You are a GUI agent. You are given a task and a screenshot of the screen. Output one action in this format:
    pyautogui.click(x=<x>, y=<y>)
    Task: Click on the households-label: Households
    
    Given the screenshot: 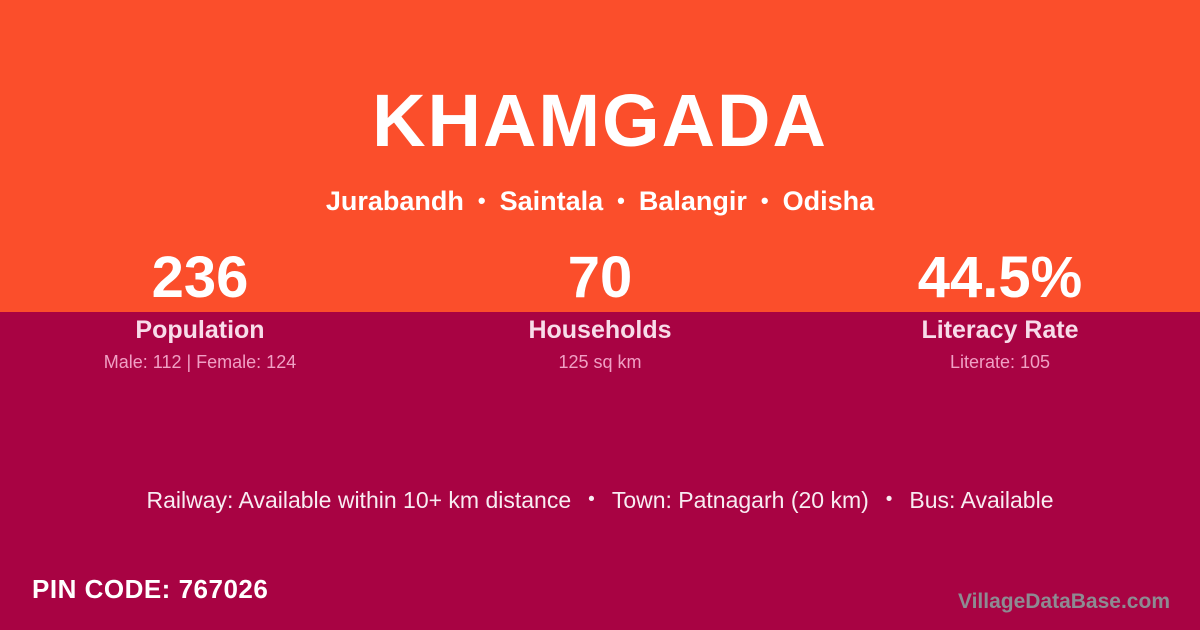 What is the action you would take?
    pyautogui.click(x=600, y=330)
    